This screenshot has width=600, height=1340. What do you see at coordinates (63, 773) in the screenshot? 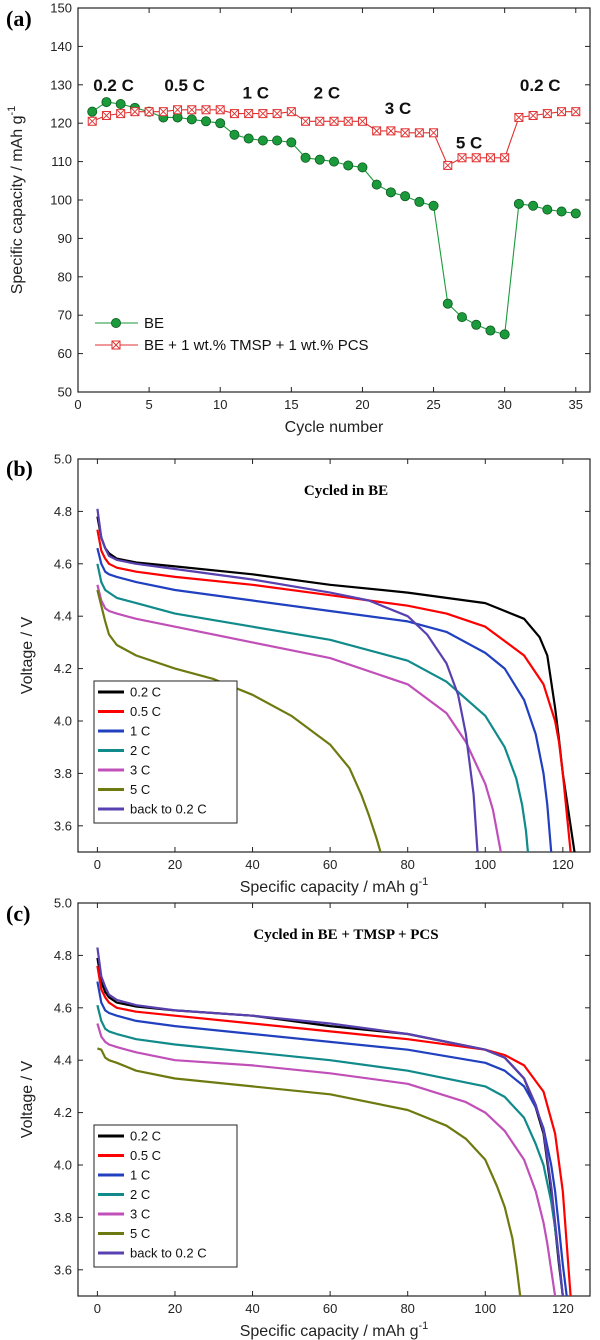
I see `y-tick-label: 3.8` at bounding box center [63, 773].